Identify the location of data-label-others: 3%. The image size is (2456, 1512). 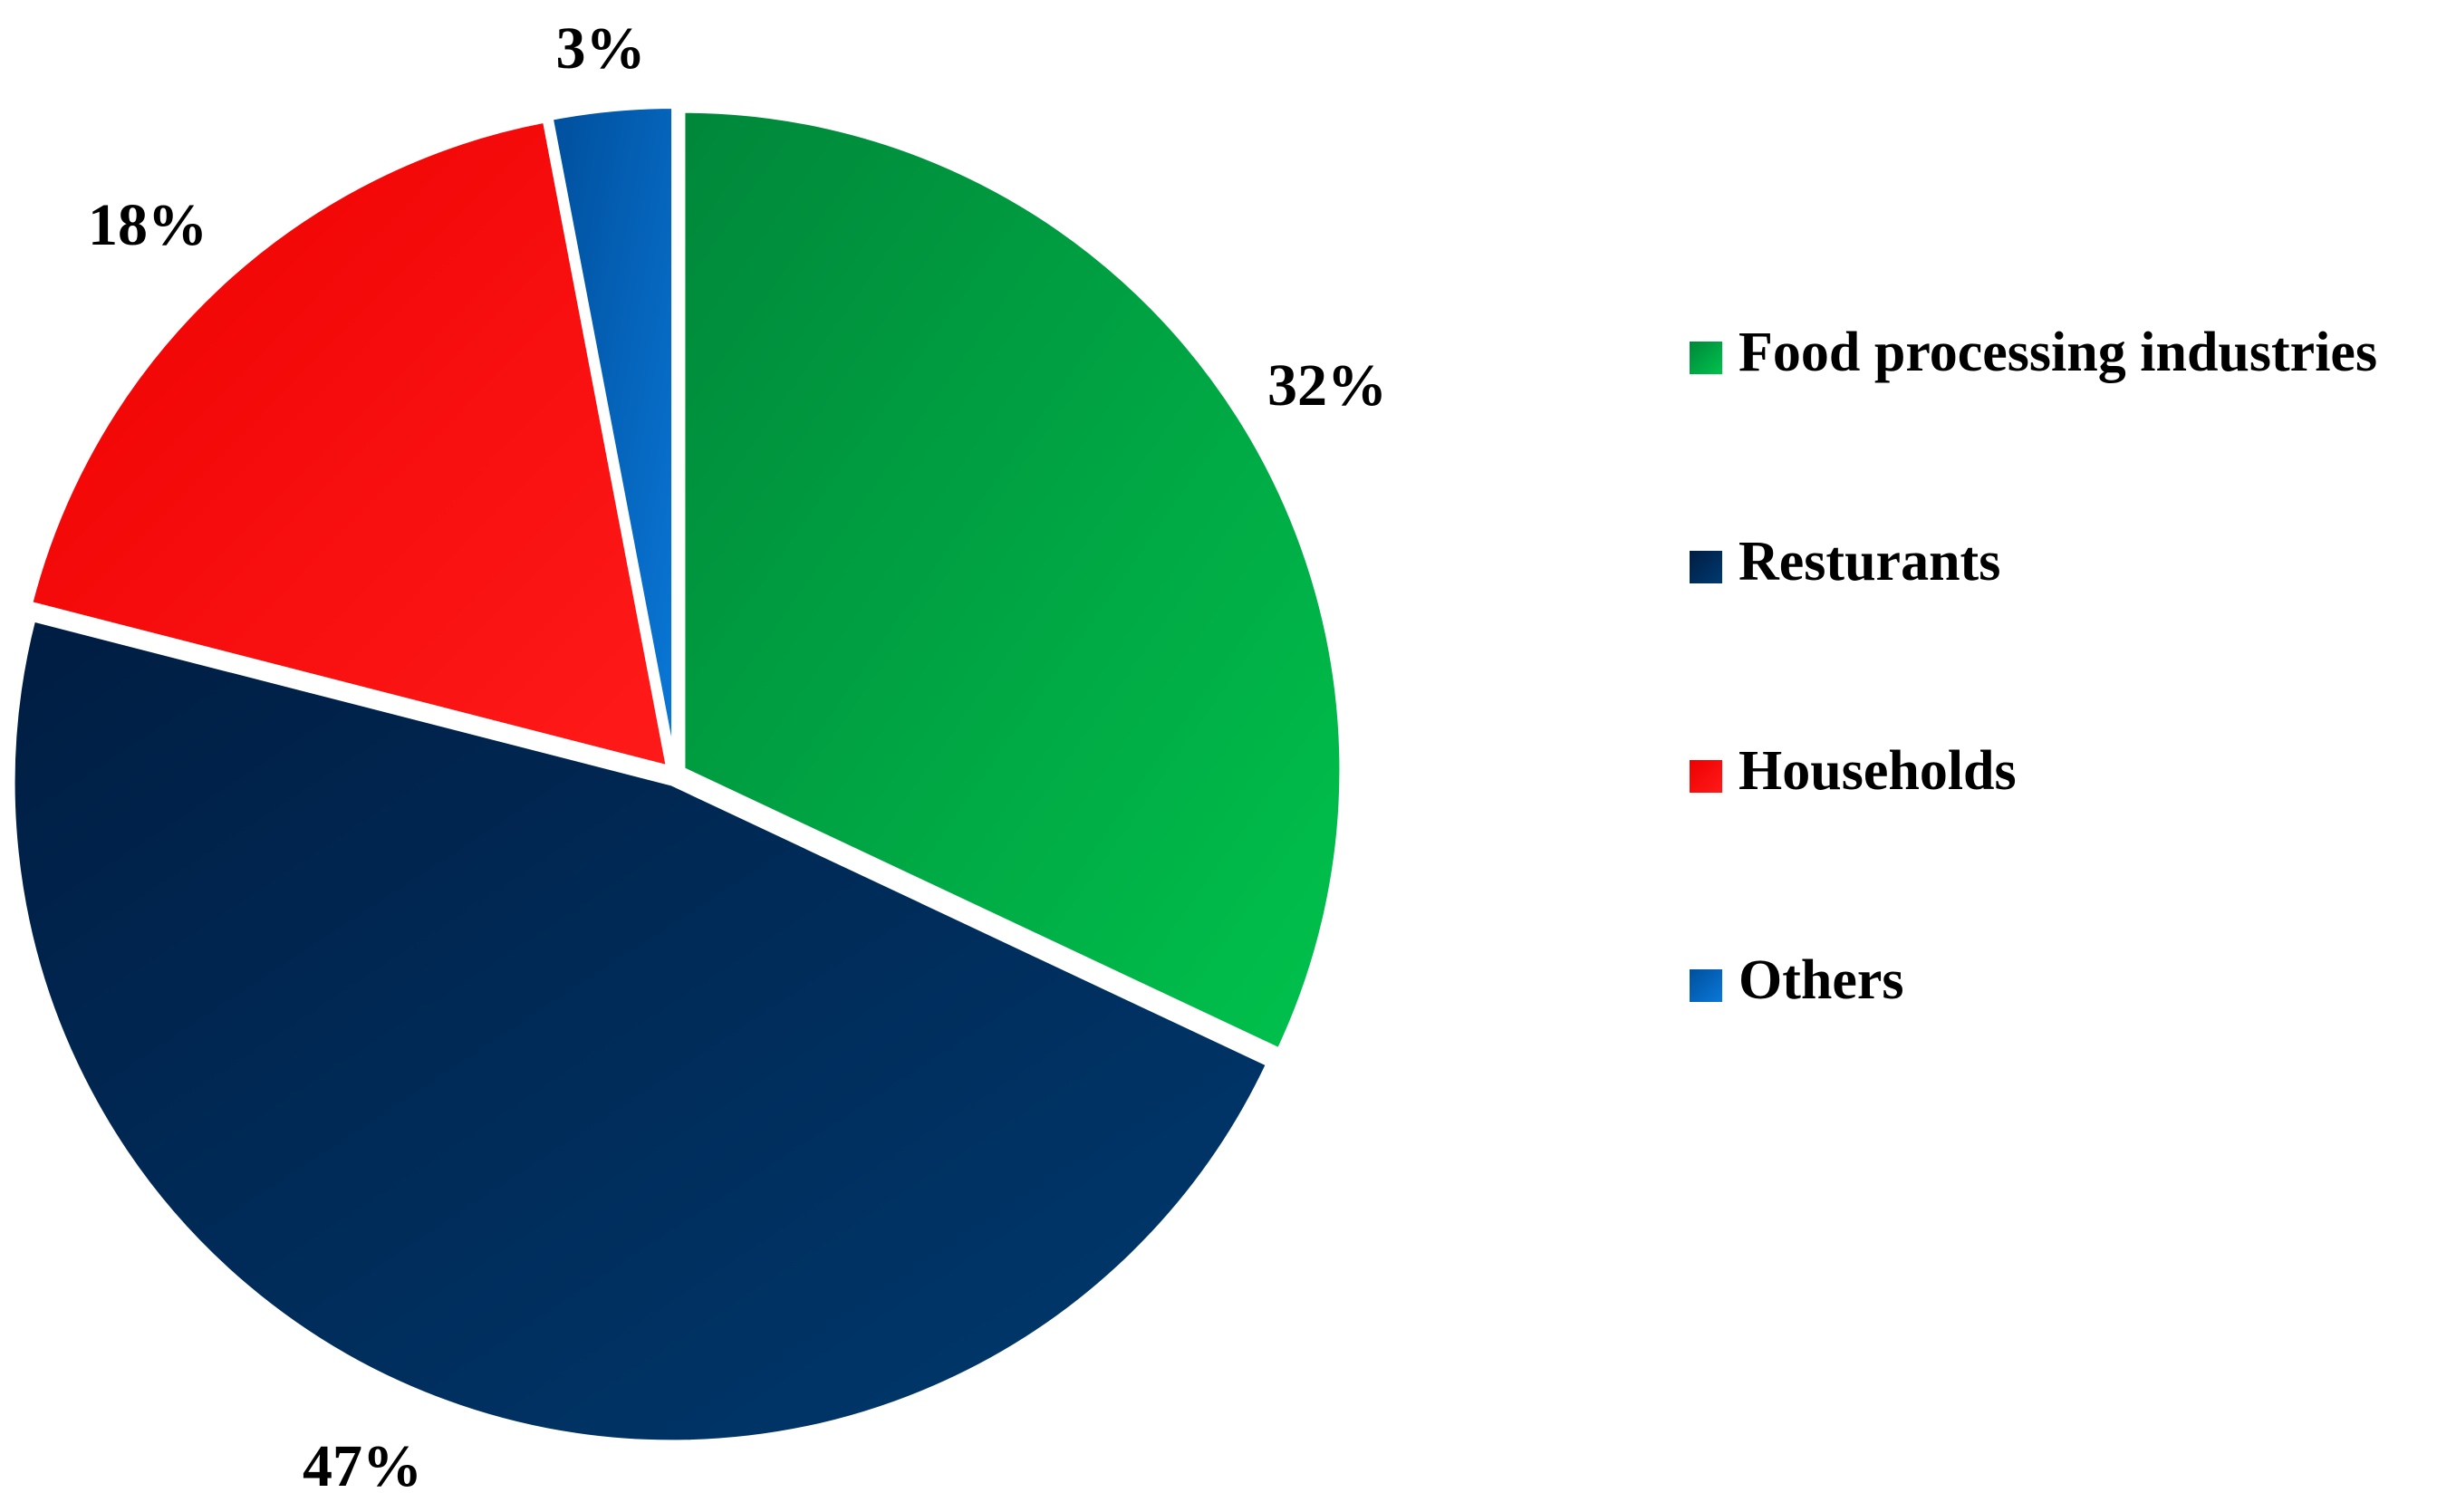
(601, 48).